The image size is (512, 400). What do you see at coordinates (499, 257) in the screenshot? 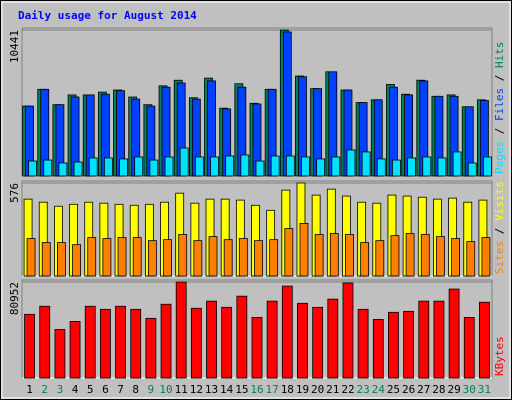
I see `legend-entry: Sites` at bounding box center [499, 257].